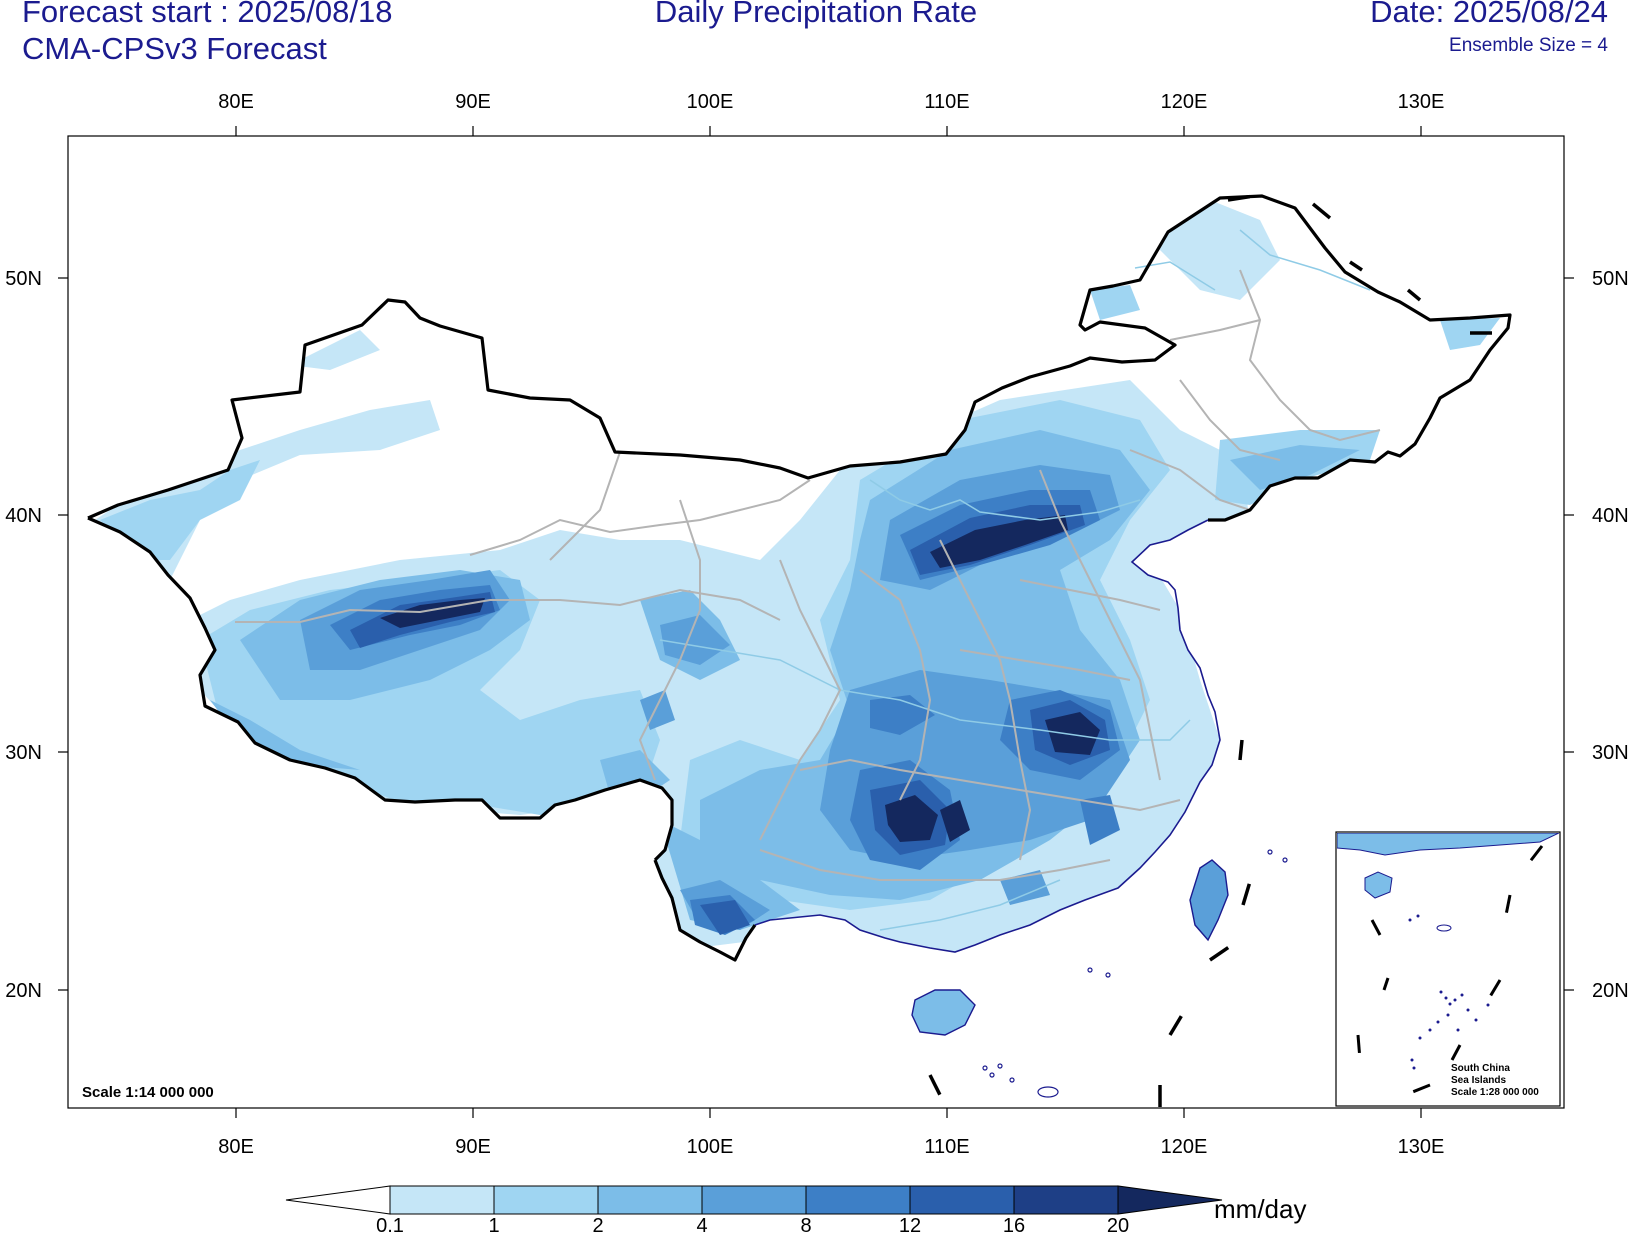 This screenshot has width=1632, height=1236. I want to click on lon-label-top-110: 110E, so click(946, 102).